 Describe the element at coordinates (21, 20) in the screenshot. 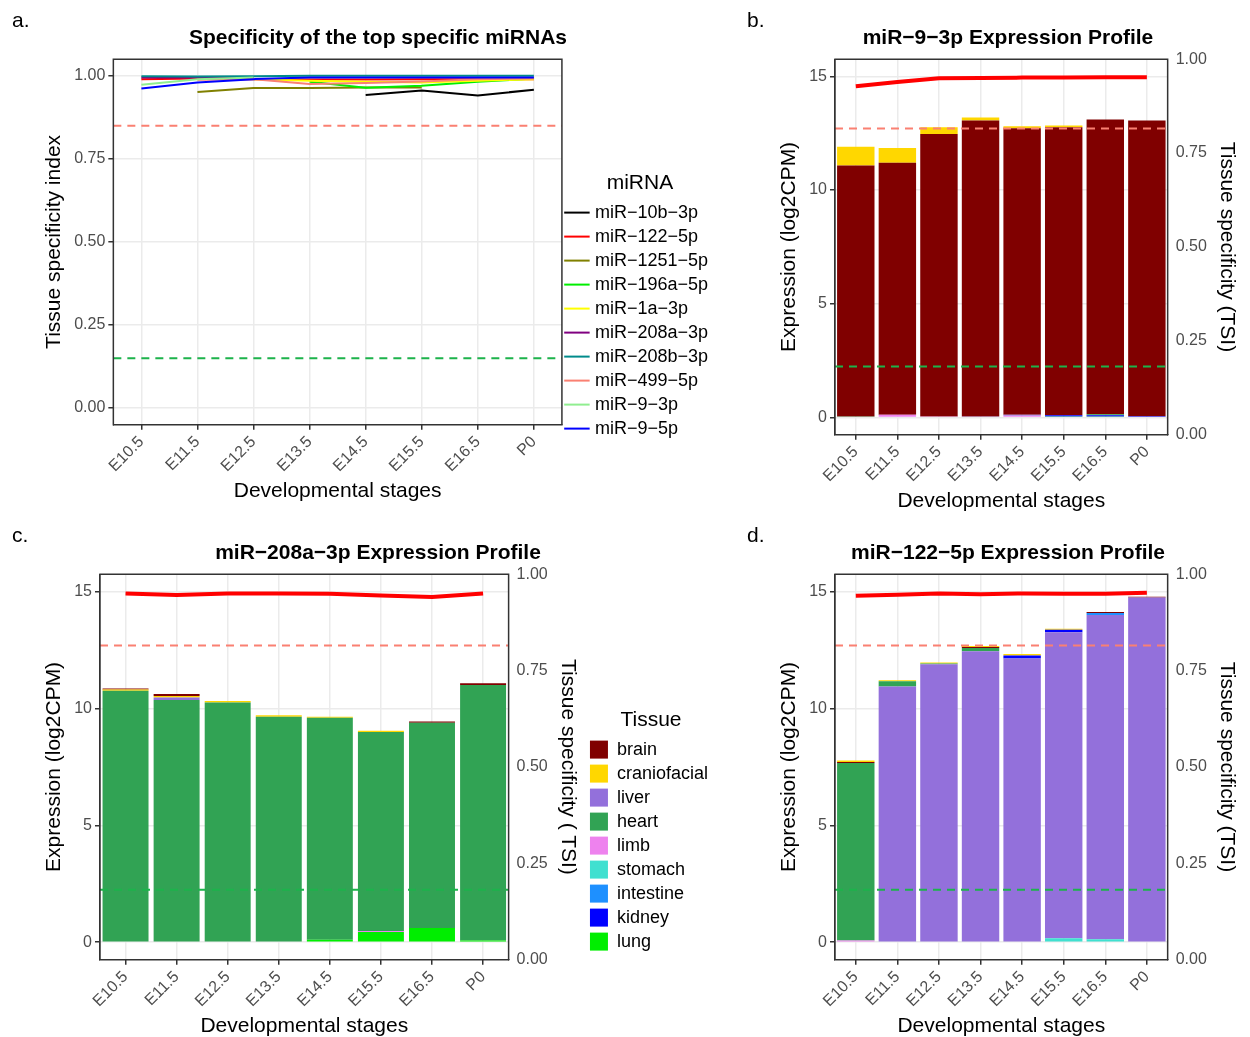

I see `text: a.` at that location.